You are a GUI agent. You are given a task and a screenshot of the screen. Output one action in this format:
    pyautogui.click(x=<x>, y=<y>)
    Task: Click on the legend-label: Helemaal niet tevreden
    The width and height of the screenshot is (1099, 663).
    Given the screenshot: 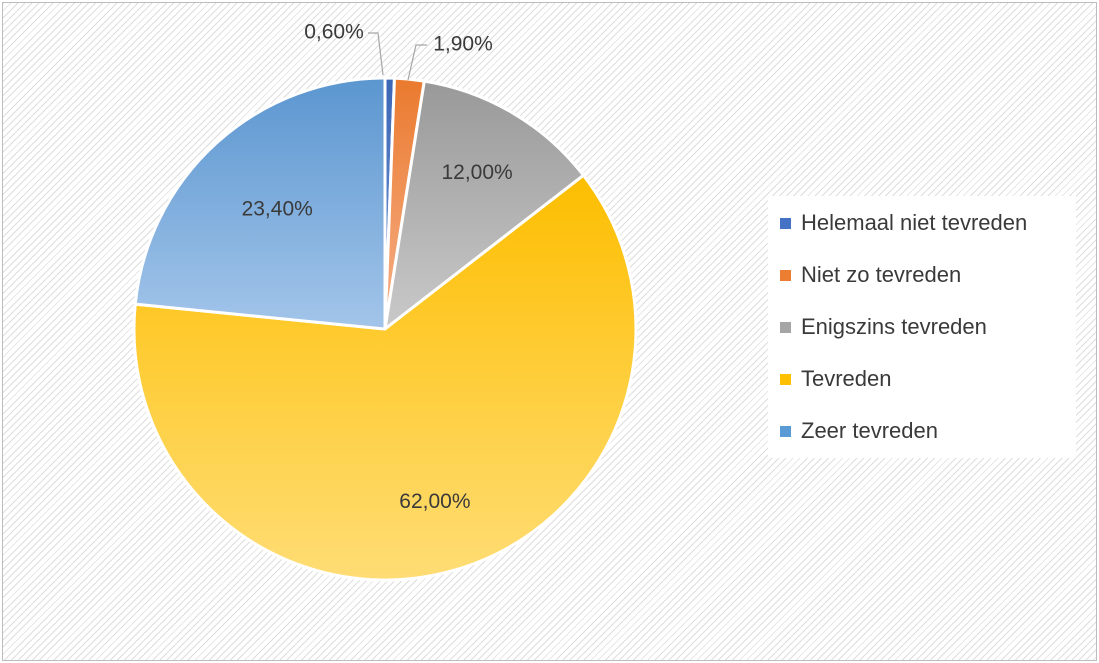 What is the action you would take?
    pyautogui.click(x=914, y=222)
    